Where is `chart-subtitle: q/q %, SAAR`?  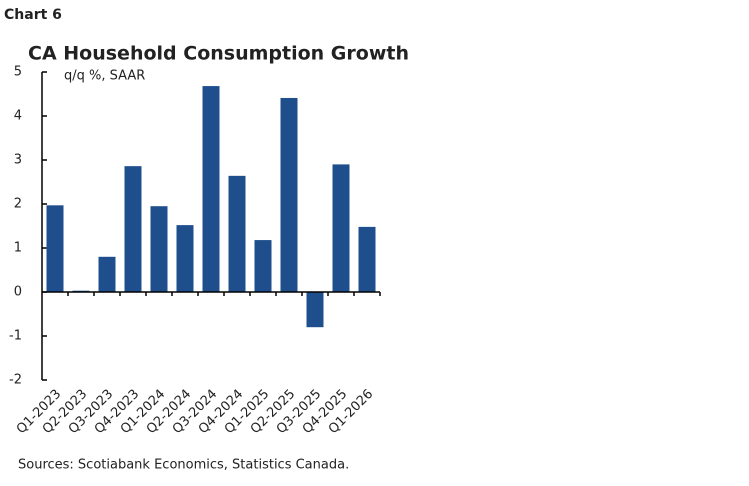
chart-subtitle: q/q %, SAAR is located at coordinates (104, 76).